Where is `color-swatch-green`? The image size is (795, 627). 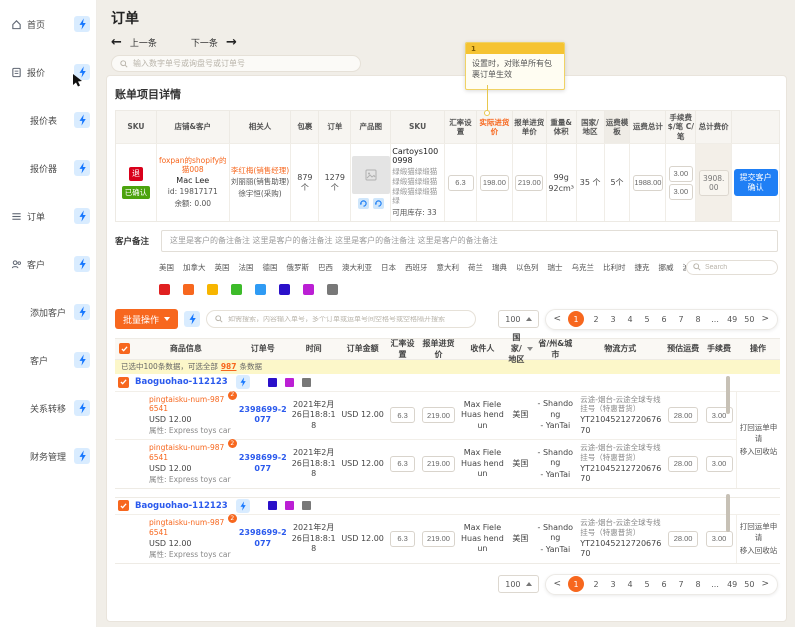 color-swatch-green is located at coordinates (236, 289).